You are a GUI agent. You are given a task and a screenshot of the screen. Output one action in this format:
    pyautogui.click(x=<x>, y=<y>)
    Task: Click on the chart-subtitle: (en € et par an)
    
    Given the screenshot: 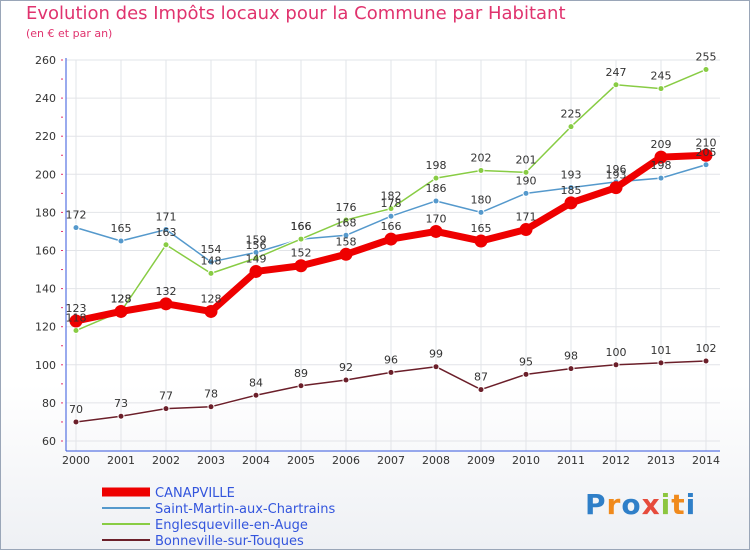 What is the action you would take?
    pyautogui.click(x=69, y=33)
    